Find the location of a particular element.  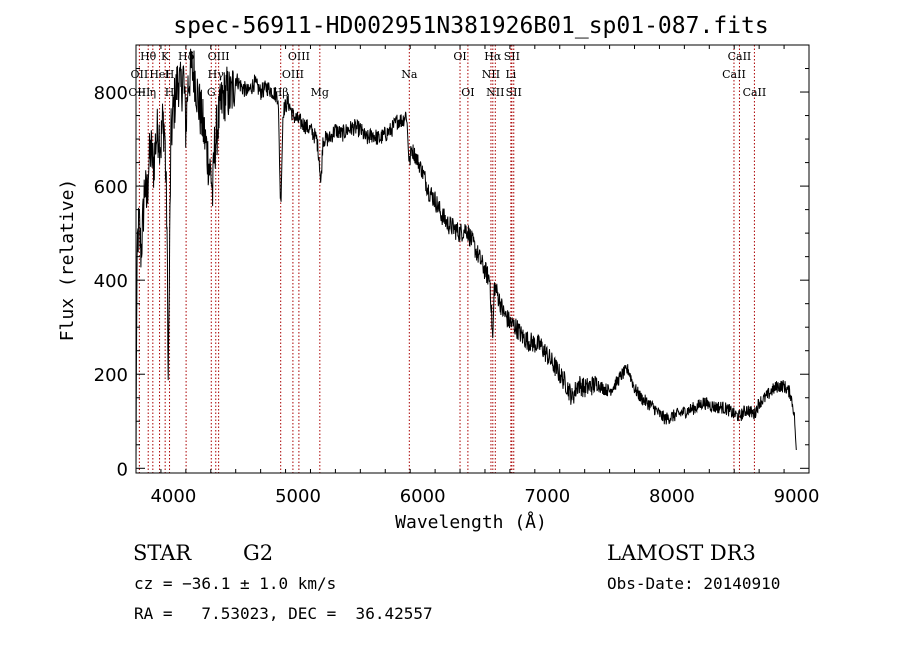

x-axis-label: Wavelength (Å) is located at coordinates (471, 522).